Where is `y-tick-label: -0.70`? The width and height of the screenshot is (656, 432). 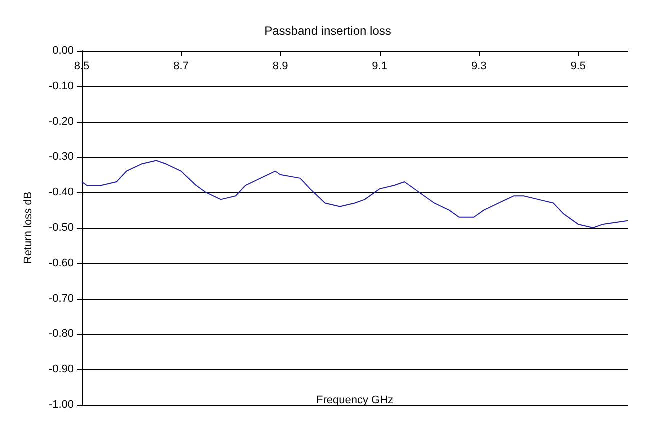
y-tick-label: -0.70 is located at coordinates (61, 298).